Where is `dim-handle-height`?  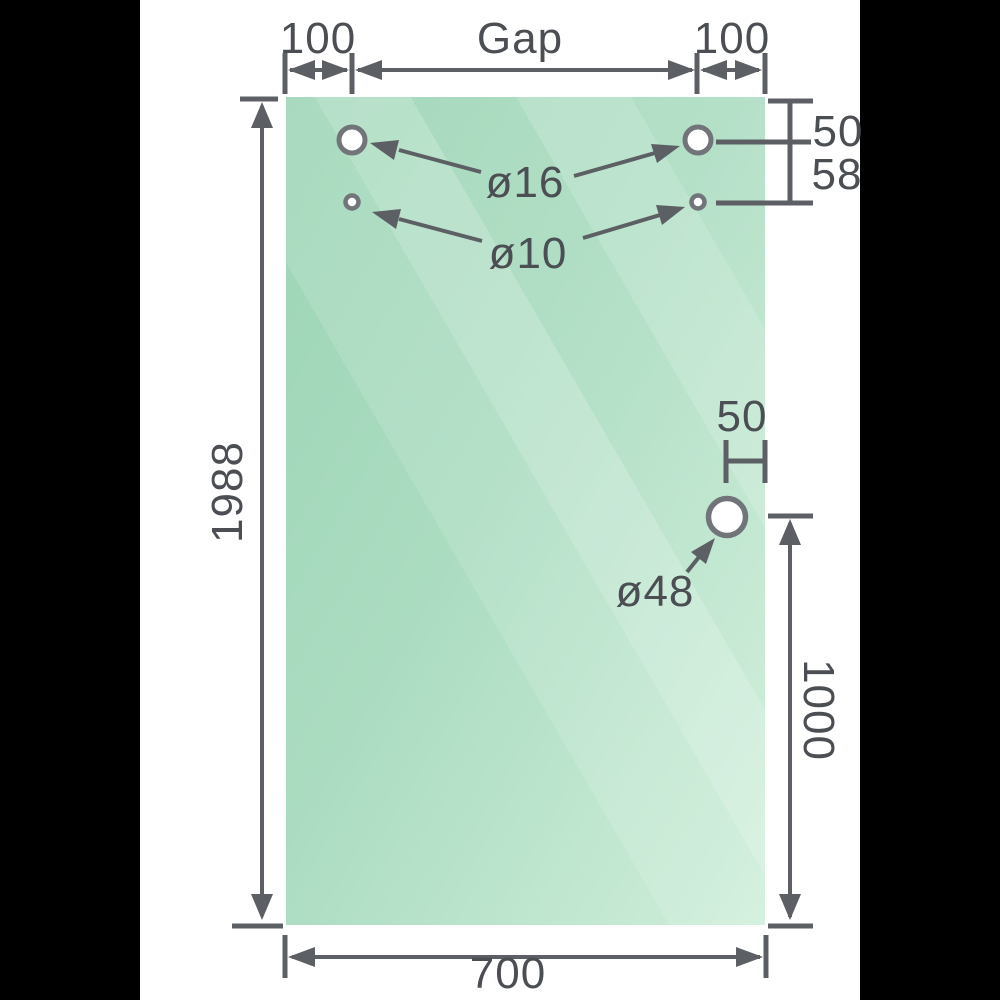 dim-handle-height is located at coordinates (790, 721).